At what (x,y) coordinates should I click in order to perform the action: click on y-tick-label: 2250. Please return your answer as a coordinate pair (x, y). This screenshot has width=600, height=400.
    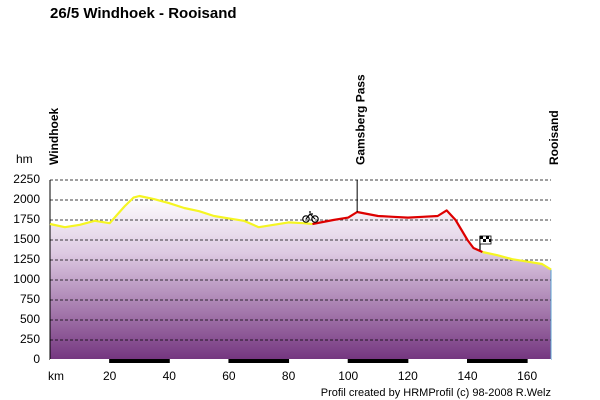
    Looking at the image, I should click on (26, 179).